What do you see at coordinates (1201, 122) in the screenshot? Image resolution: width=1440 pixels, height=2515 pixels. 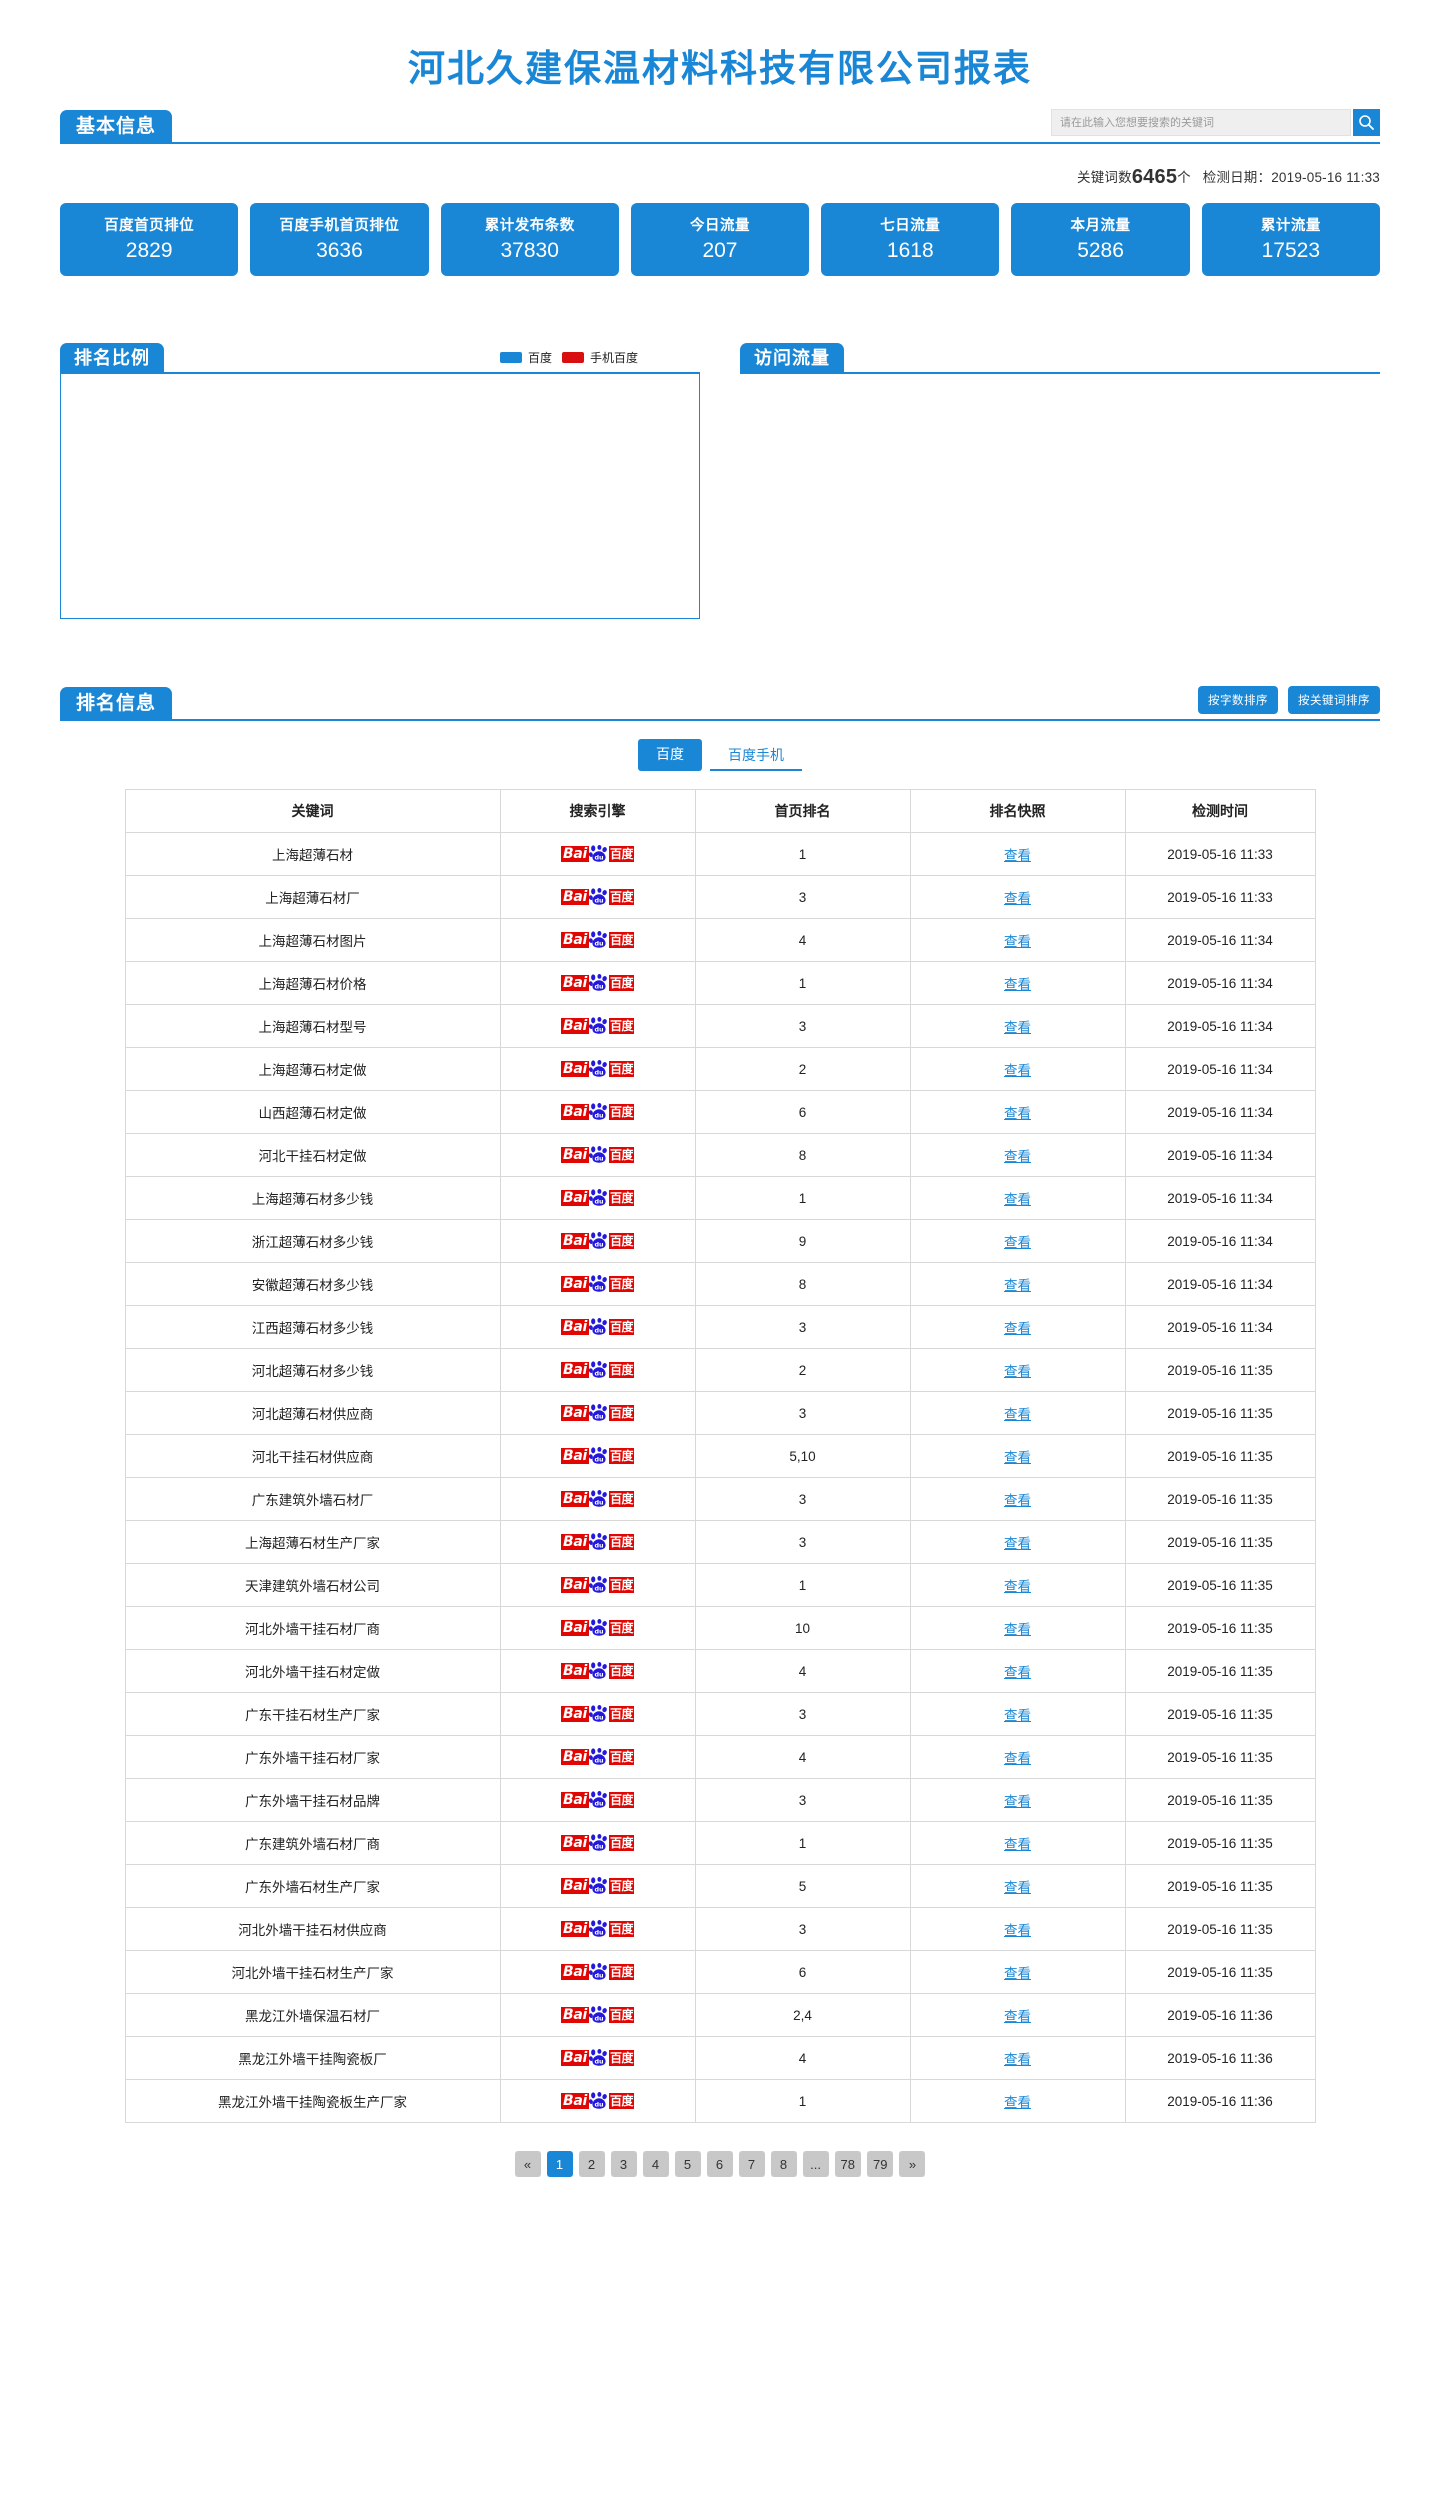 I see `search-input` at bounding box center [1201, 122].